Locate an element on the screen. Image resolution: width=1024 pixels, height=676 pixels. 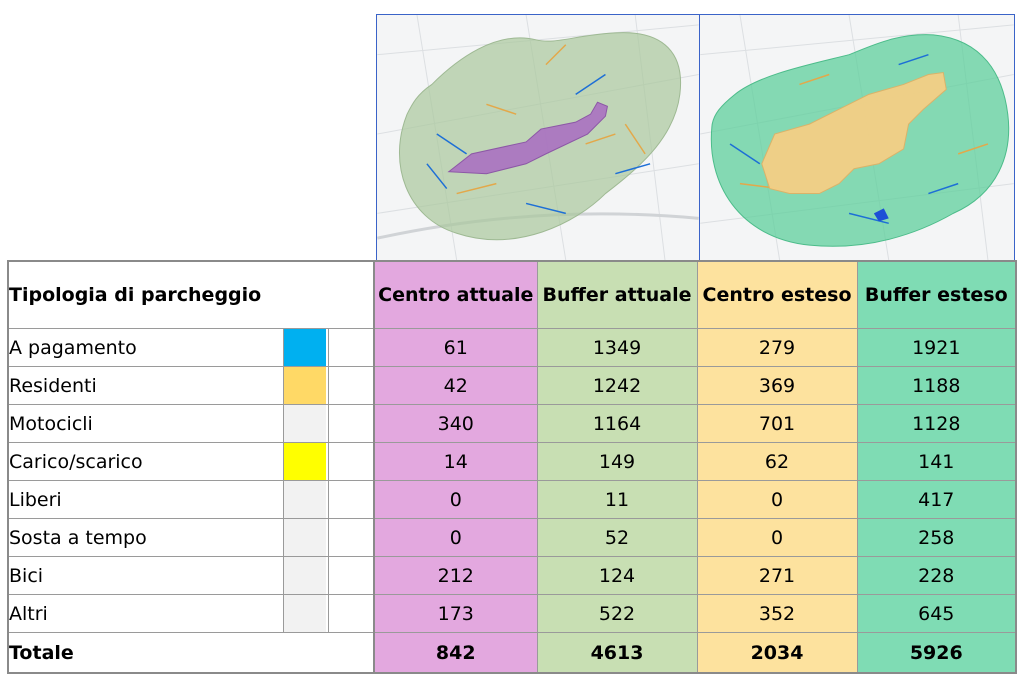
table-row: Altri 173 522 352 645 is located at coordinates (512, 613).